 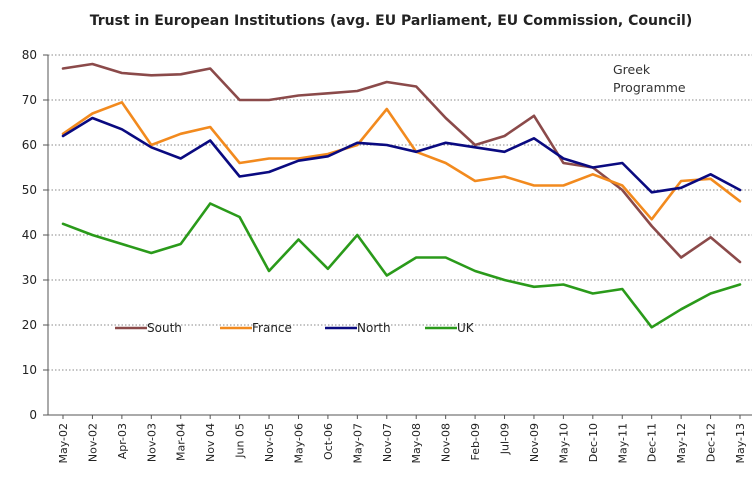 I want to click on y-axis-ticks: 0 10 20 30 40 50 60 70 80, so click(x=35, y=235).